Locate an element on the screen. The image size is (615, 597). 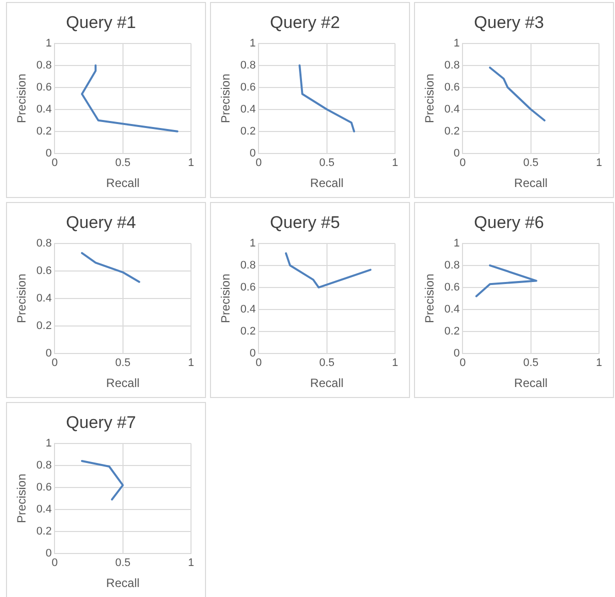
chart-title: Query #7 is located at coordinates (101, 422).